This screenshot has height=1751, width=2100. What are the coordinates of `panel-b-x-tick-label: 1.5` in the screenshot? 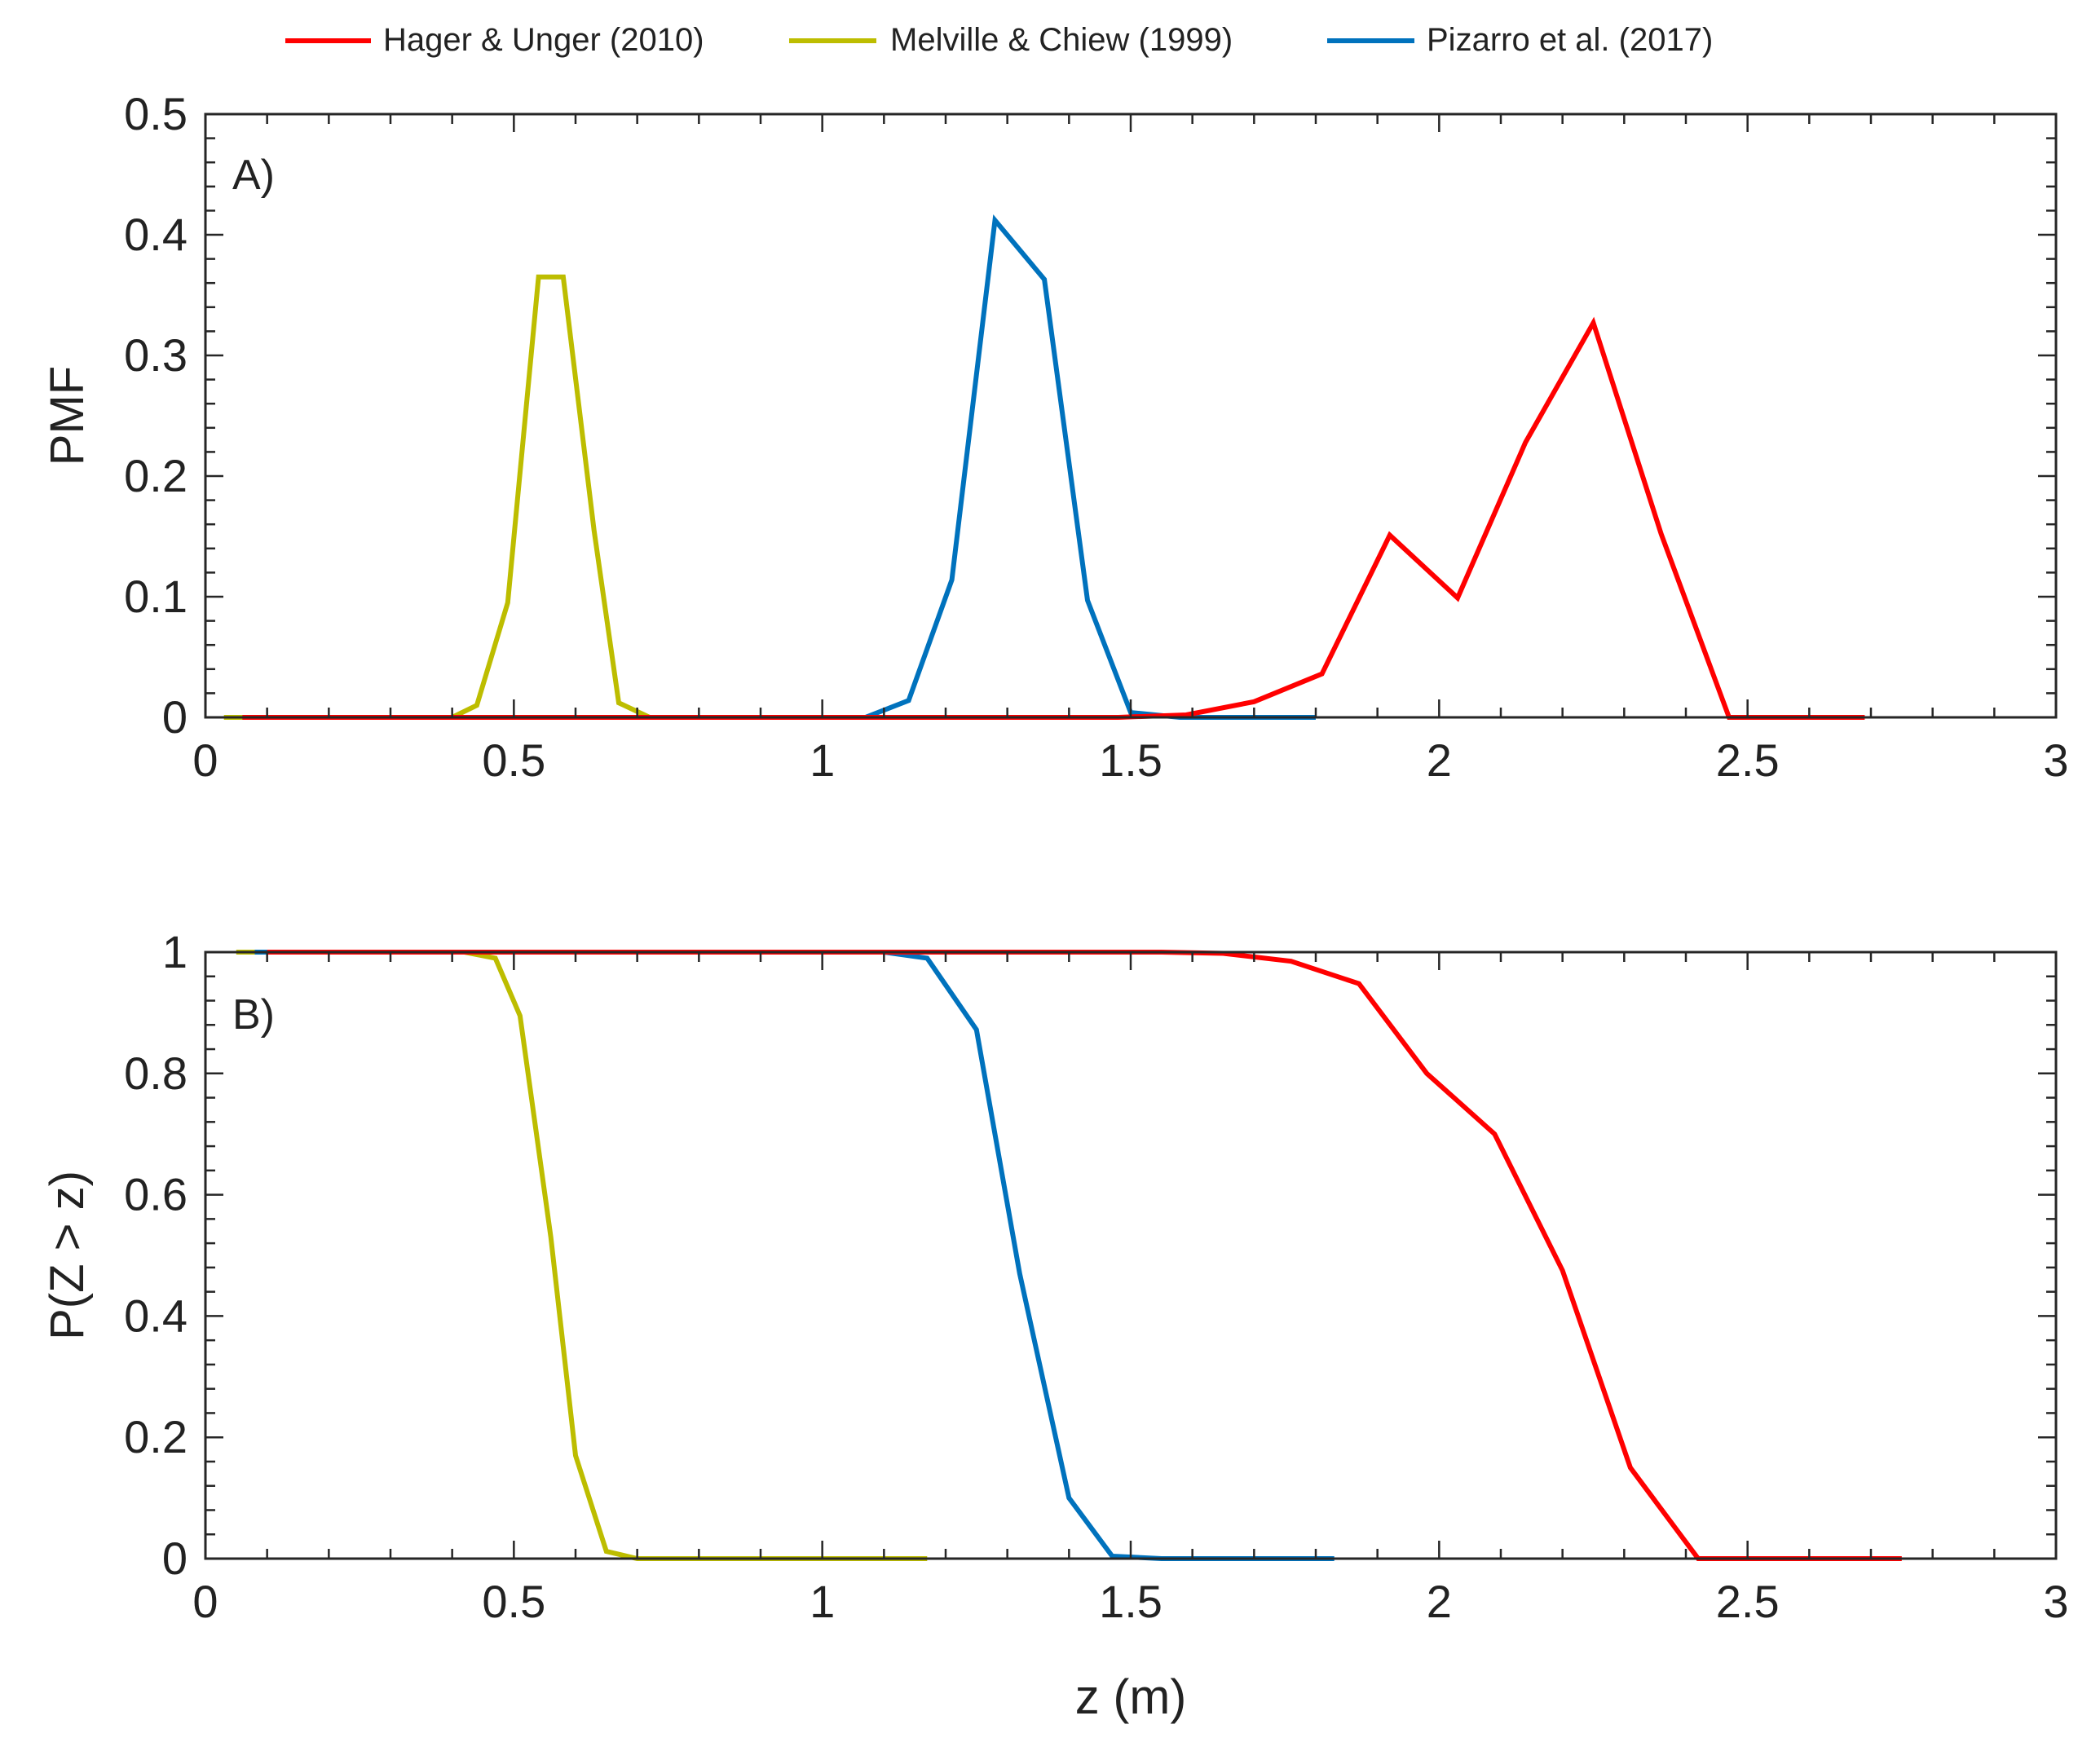 It's located at (1130, 1601).